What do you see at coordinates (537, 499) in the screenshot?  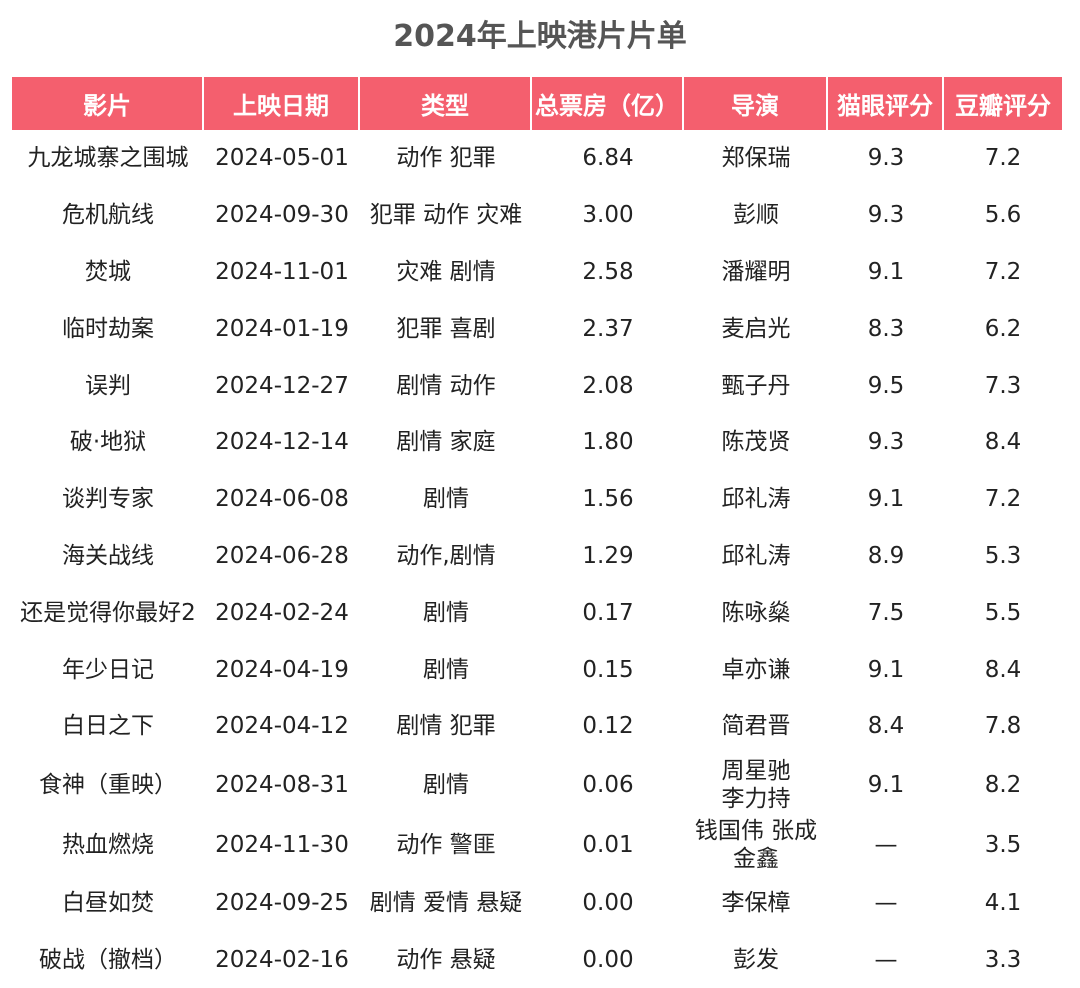 I see `table-row: 谈判专家 2024-06-08 剧情 1.56 邱礼涛 9.1 7.2` at bounding box center [537, 499].